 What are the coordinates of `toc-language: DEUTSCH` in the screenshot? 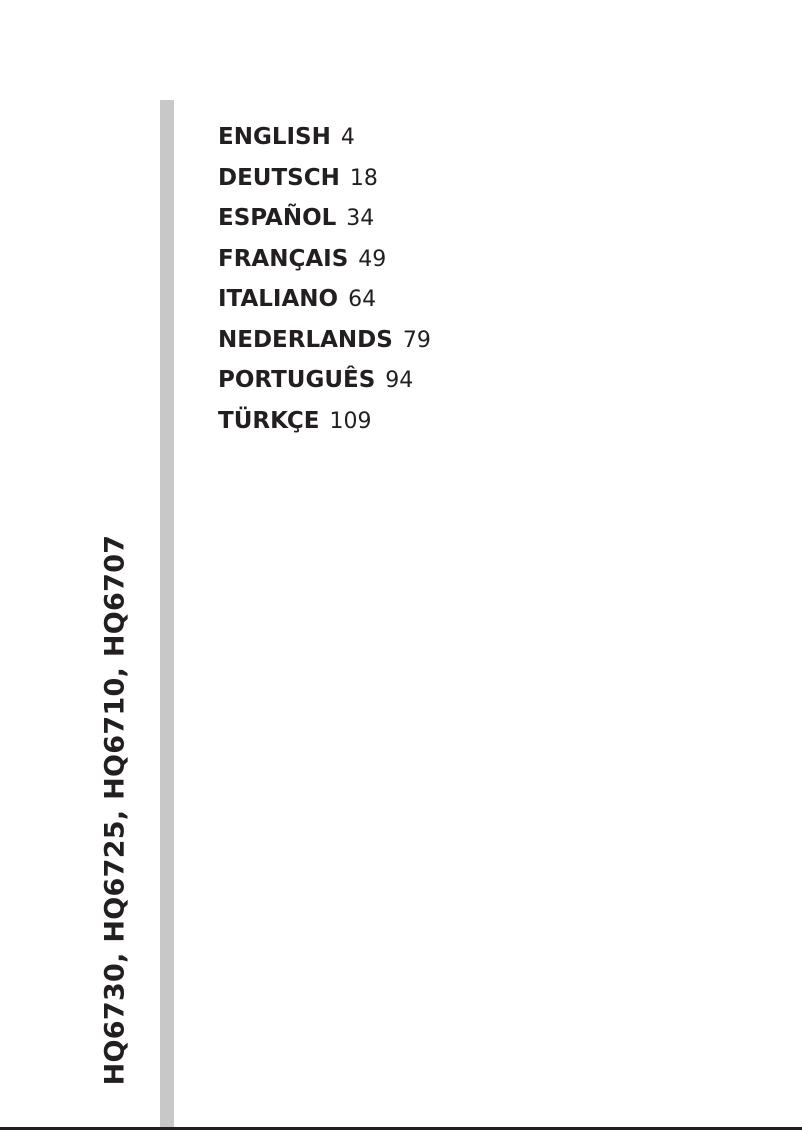 It's located at (279, 177).